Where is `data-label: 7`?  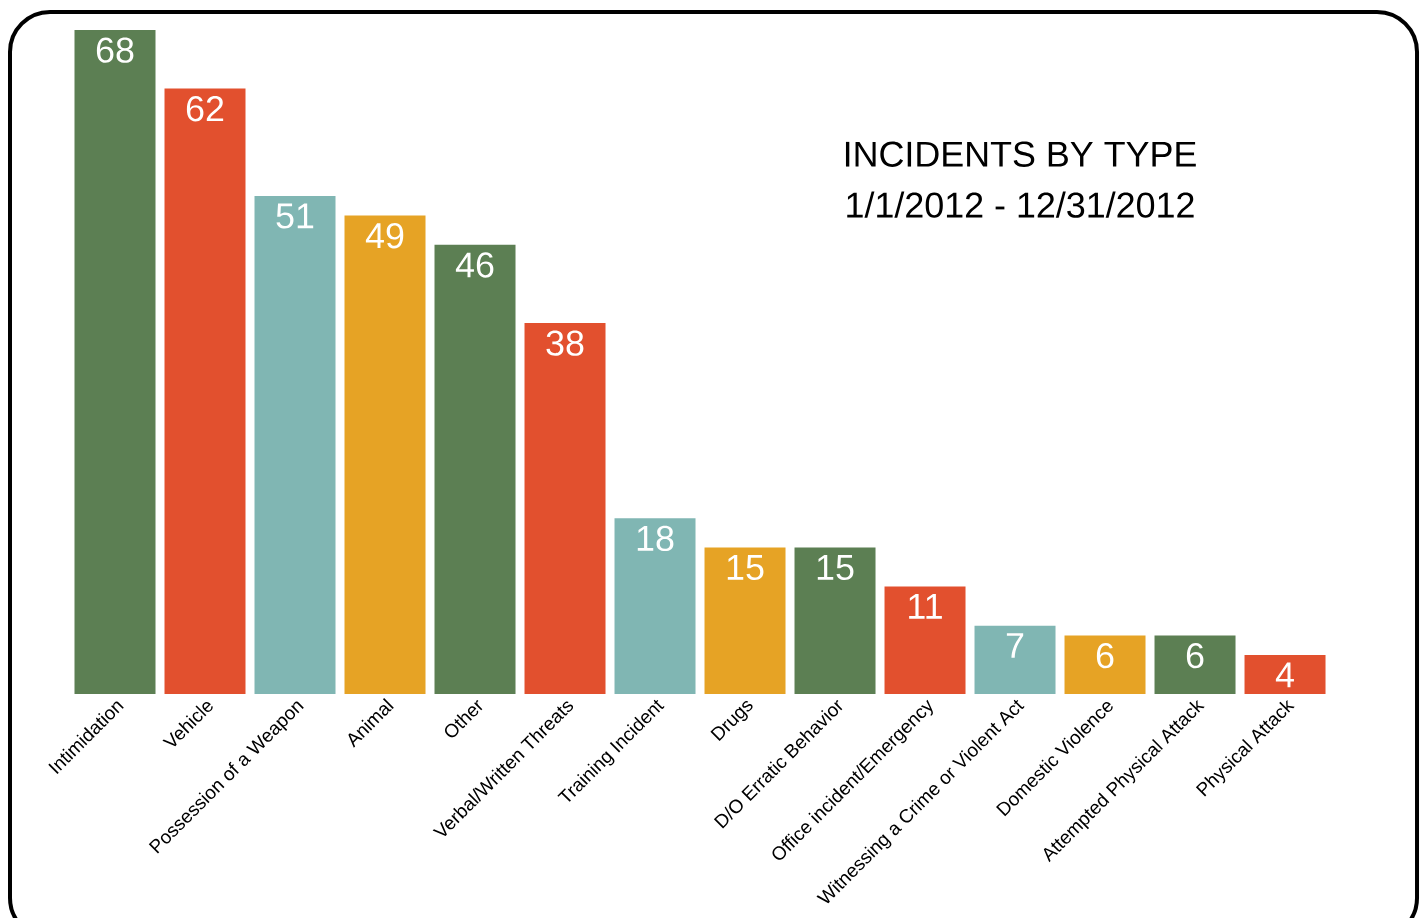 data-label: 7 is located at coordinates (1015, 645).